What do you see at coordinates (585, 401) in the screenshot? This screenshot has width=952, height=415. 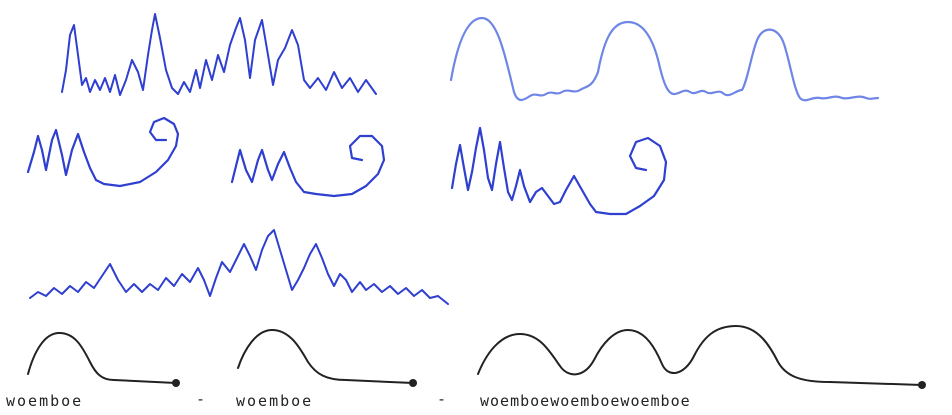 I see `label-woemboe-repeated: woemboewoemboewoemboe` at bounding box center [585, 401].